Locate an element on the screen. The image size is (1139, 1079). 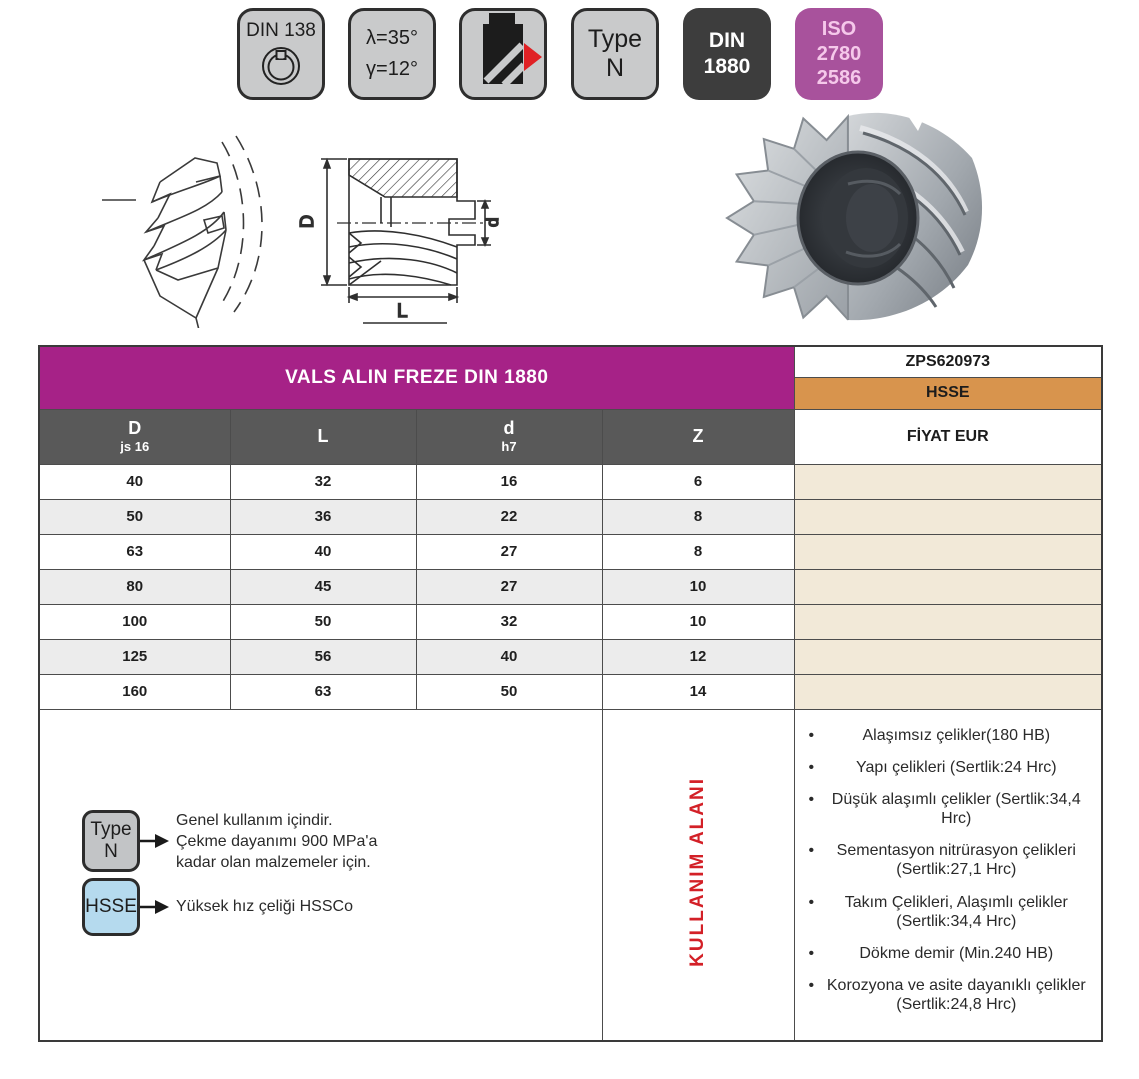
cell-D: 40 is located at coordinates (134, 481).